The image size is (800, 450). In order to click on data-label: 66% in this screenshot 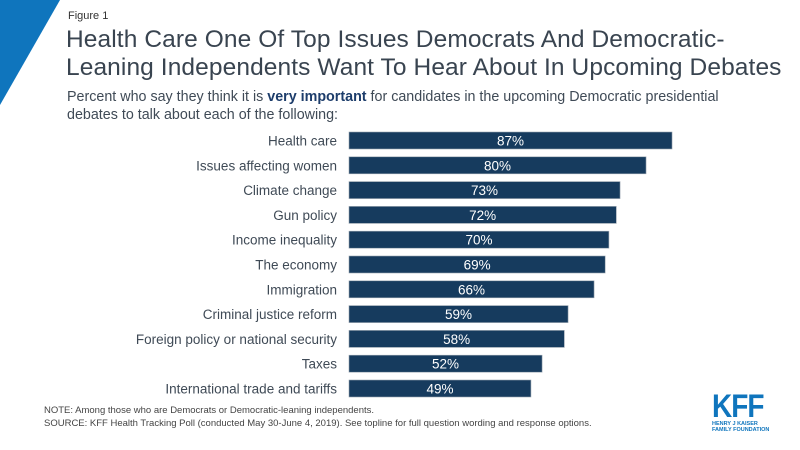, I will do `click(471, 289)`.